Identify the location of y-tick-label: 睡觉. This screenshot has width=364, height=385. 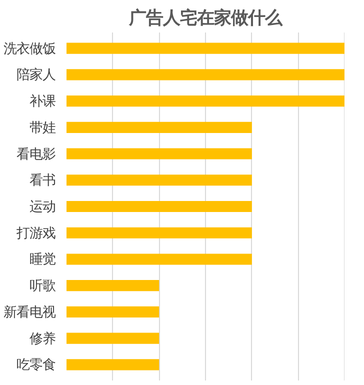
(43, 259).